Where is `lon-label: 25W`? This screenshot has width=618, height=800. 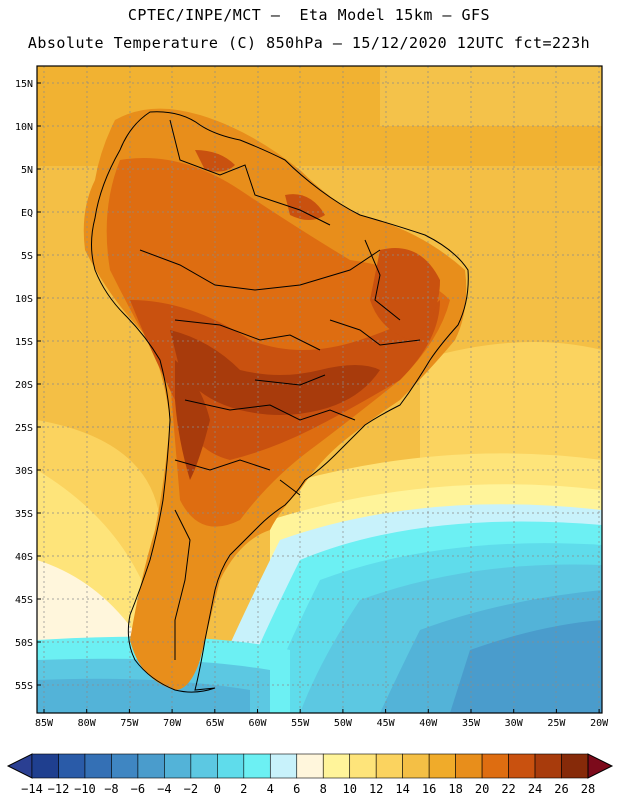
lon-label: 25W is located at coordinates (556, 723).